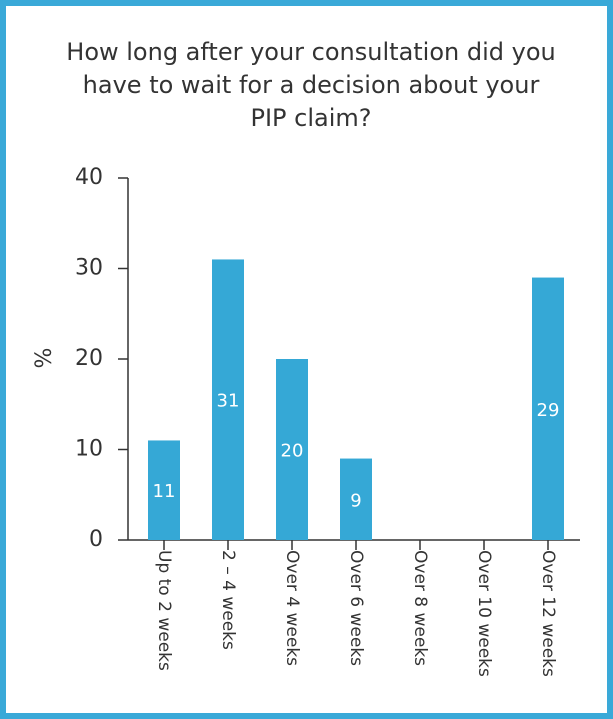 The width and height of the screenshot is (613, 719). Describe the element at coordinates (89, 358) in the screenshot. I see `y-tick-label: 20` at that location.